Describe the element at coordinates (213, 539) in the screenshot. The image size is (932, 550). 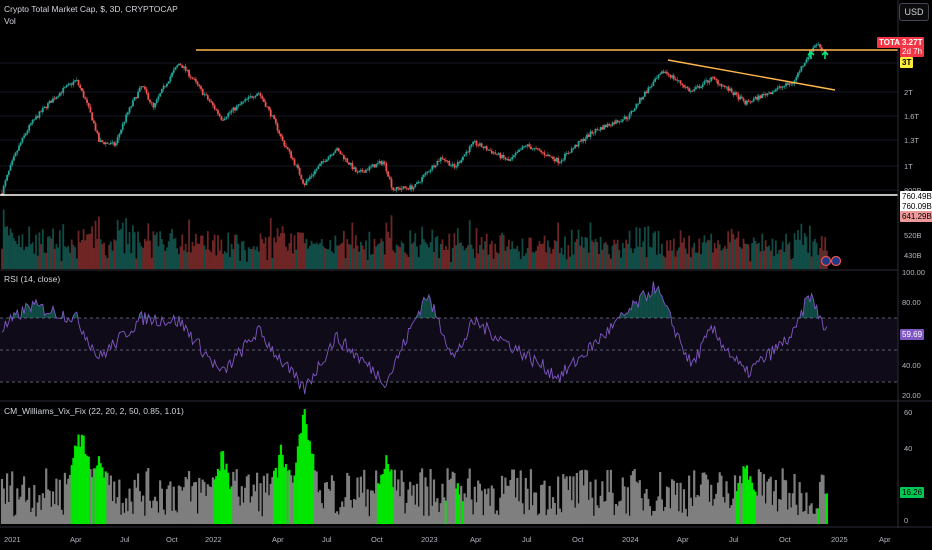
I see `time-tick-label: 2022` at that location.